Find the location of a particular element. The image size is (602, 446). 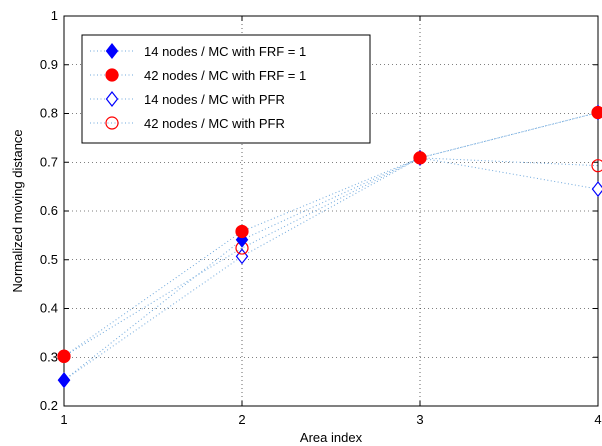

legend-label: 14 nodes / MC with PFR is located at coordinates (214, 99).